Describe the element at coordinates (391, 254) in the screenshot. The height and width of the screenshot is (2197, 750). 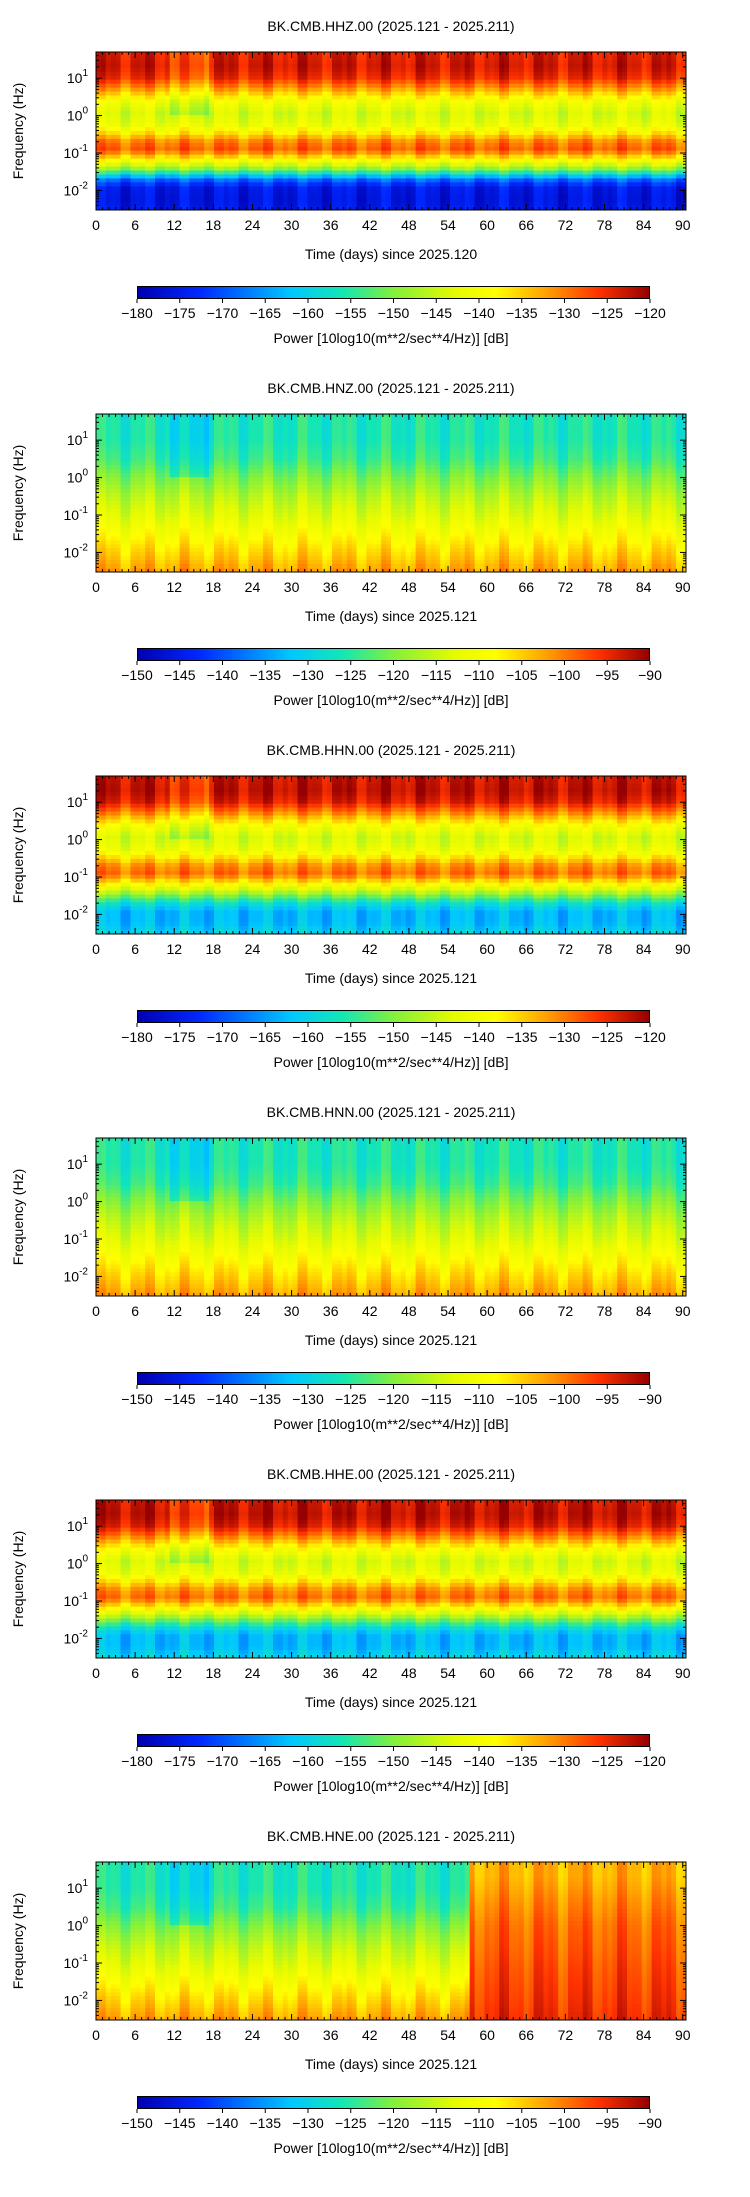
I see `x-axis-label: Time (days) since 2025.120` at that location.